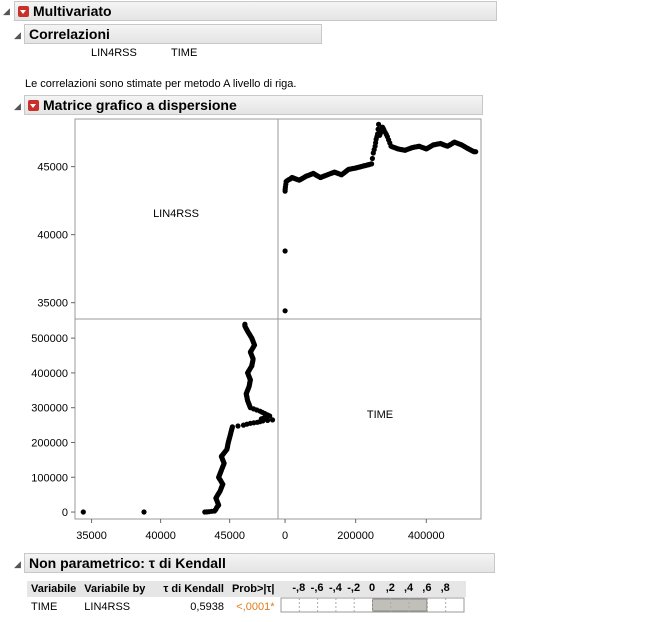 The height and width of the screenshot is (622, 652). I want to click on kendall-col-by: Variabile by, so click(115, 589).